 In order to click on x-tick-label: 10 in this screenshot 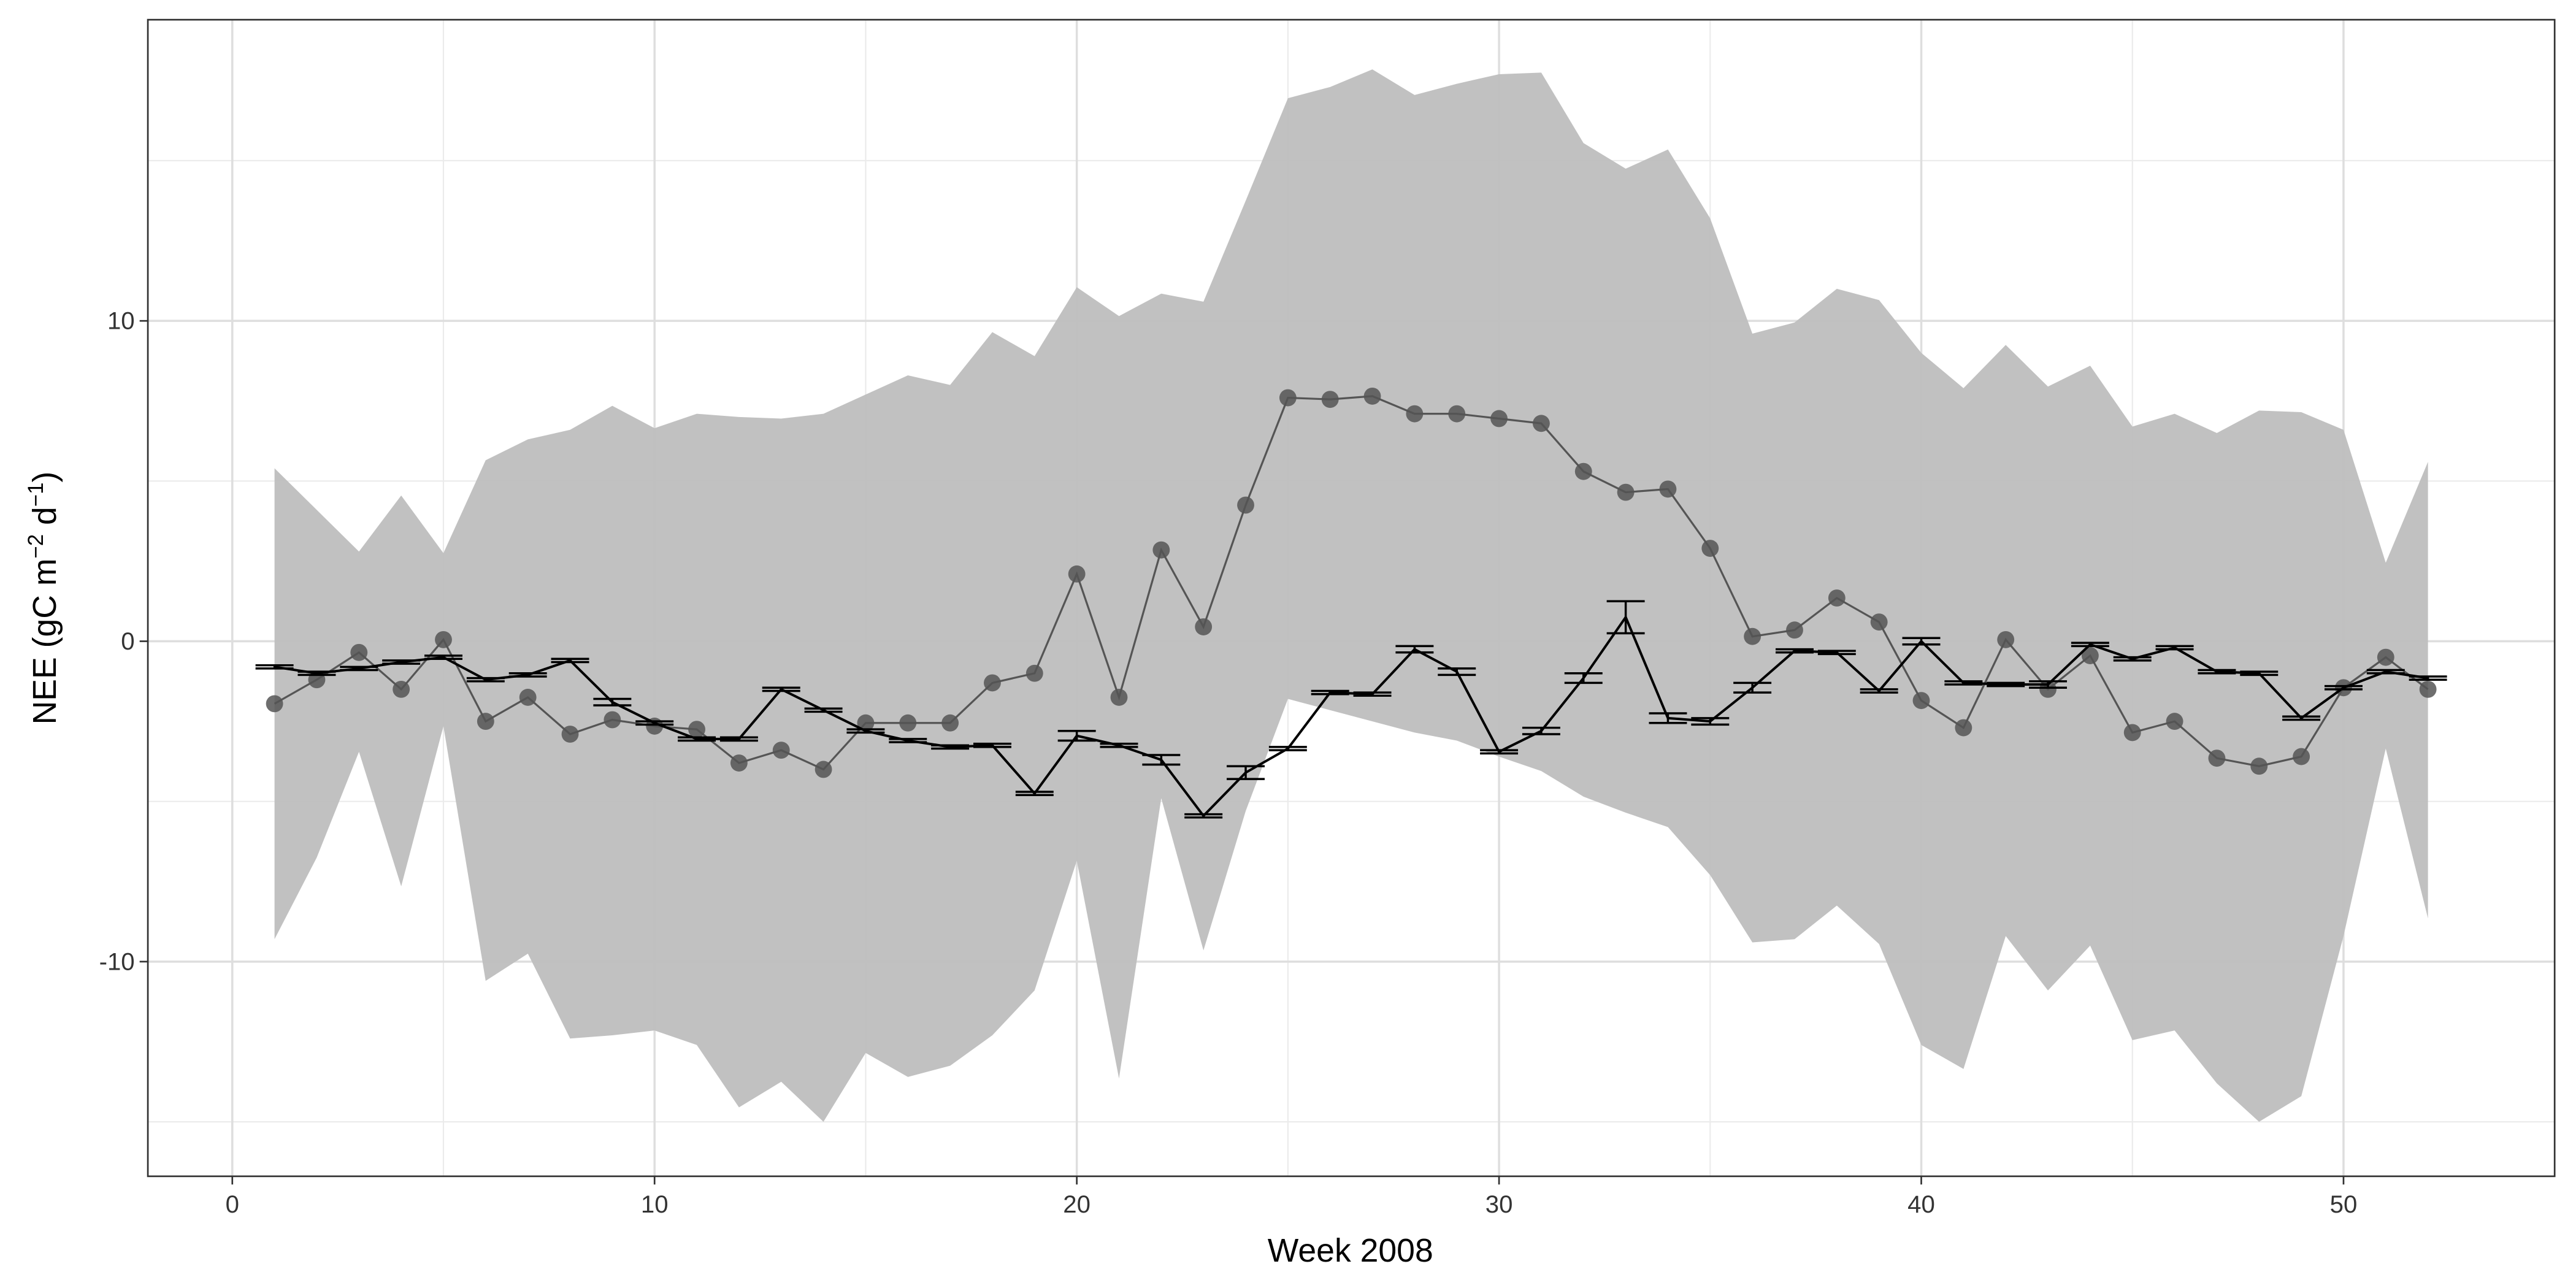, I will do `click(655, 1204)`.